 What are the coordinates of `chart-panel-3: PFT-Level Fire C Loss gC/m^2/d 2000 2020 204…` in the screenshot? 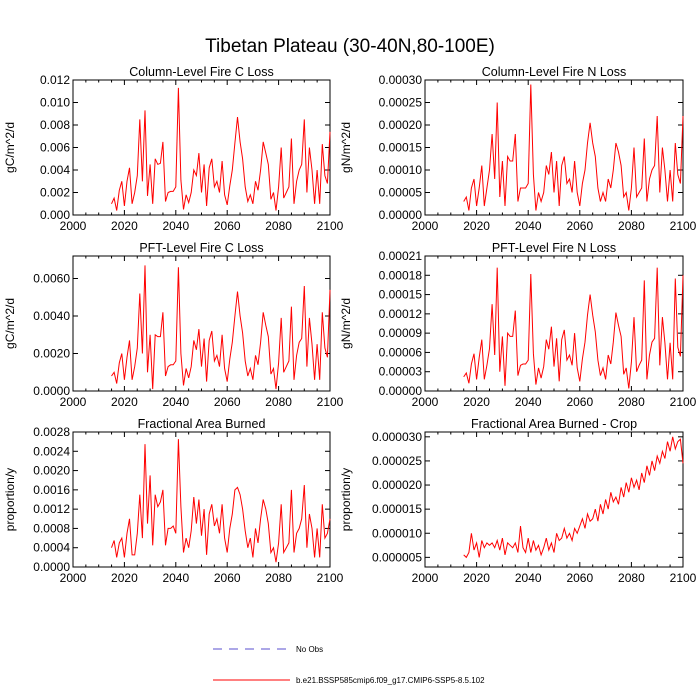 It's located at (173, 325).